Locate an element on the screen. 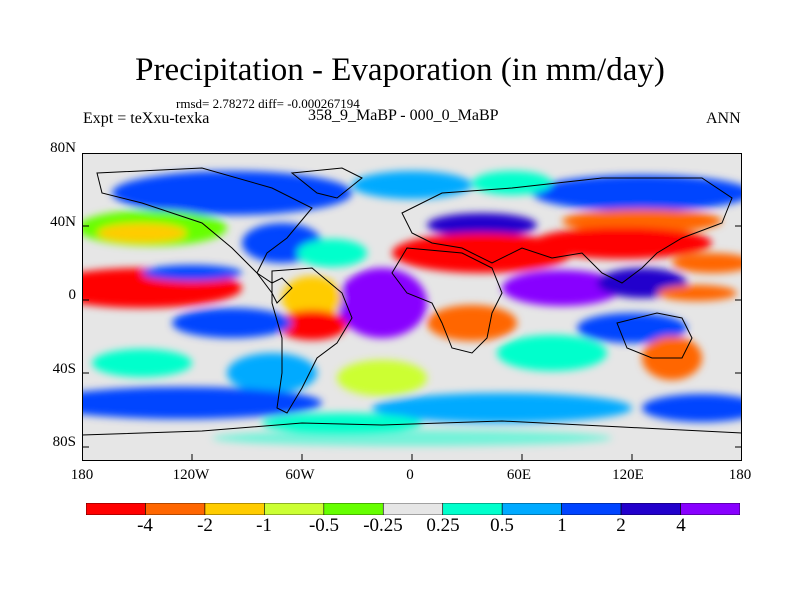 The height and width of the screenshot is (600, 800). period-label: 358_9_MaBP - 000_0_MaBP is located at coordinates (403, 115).